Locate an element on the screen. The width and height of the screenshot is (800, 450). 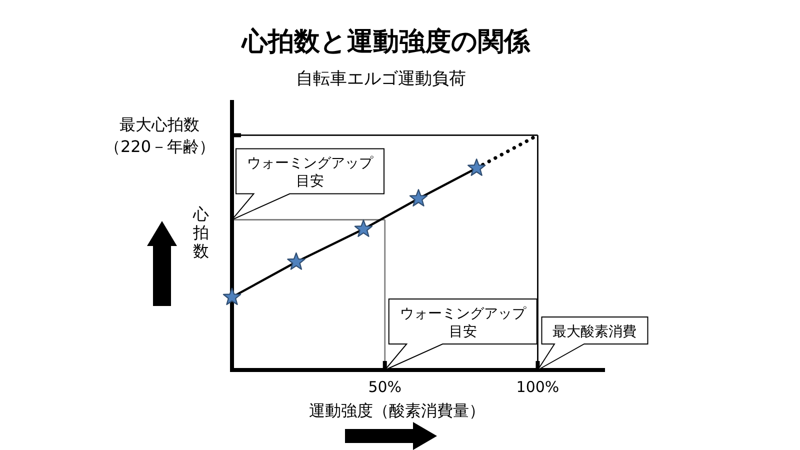
chart-subtitle: 自転車エルゴ運動負荷 is located at coordinates (381, 79).